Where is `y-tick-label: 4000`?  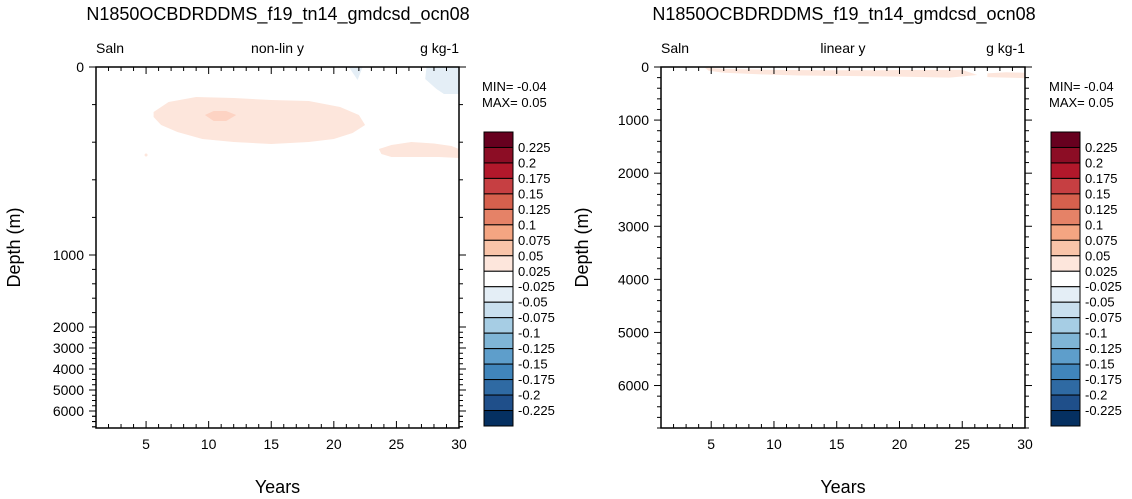 y-tick-label: 4000 is located at coordinates (68, 369).